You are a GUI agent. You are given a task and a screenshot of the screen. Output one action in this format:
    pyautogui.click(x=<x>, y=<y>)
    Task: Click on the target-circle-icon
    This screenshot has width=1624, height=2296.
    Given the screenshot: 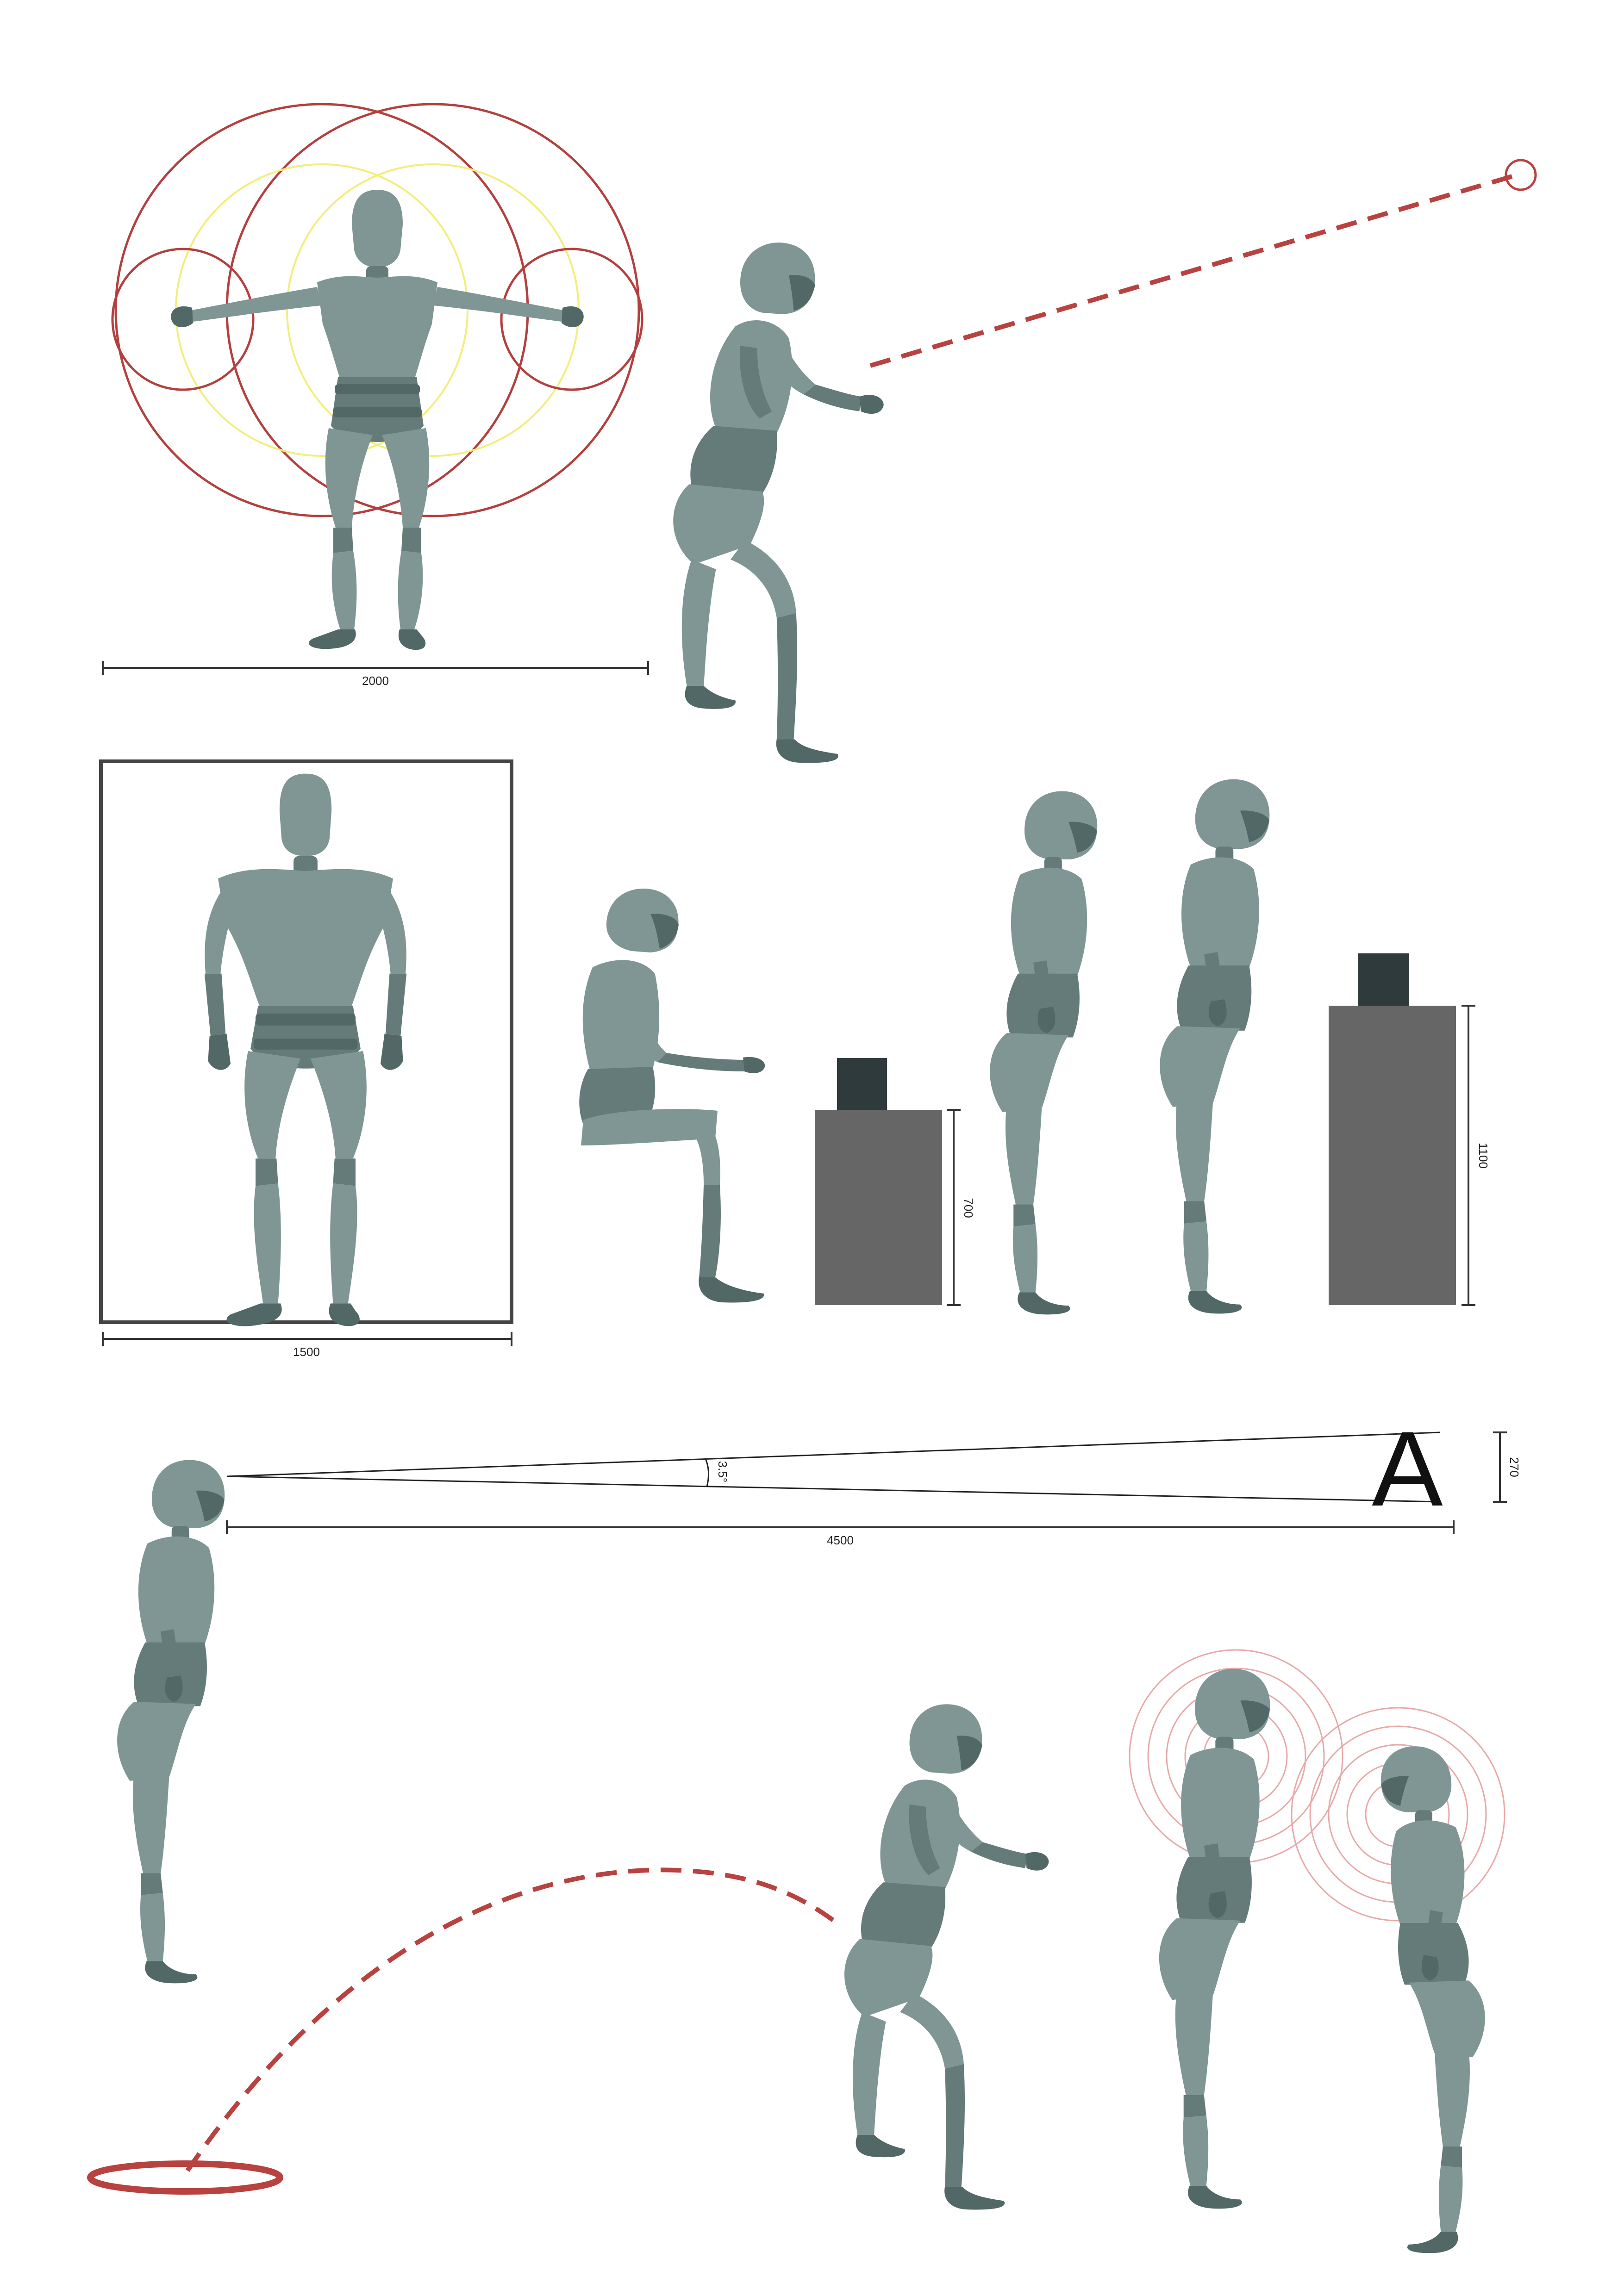 What is the action you would take?
    pyautogui.click(x=1521, y=175)
    